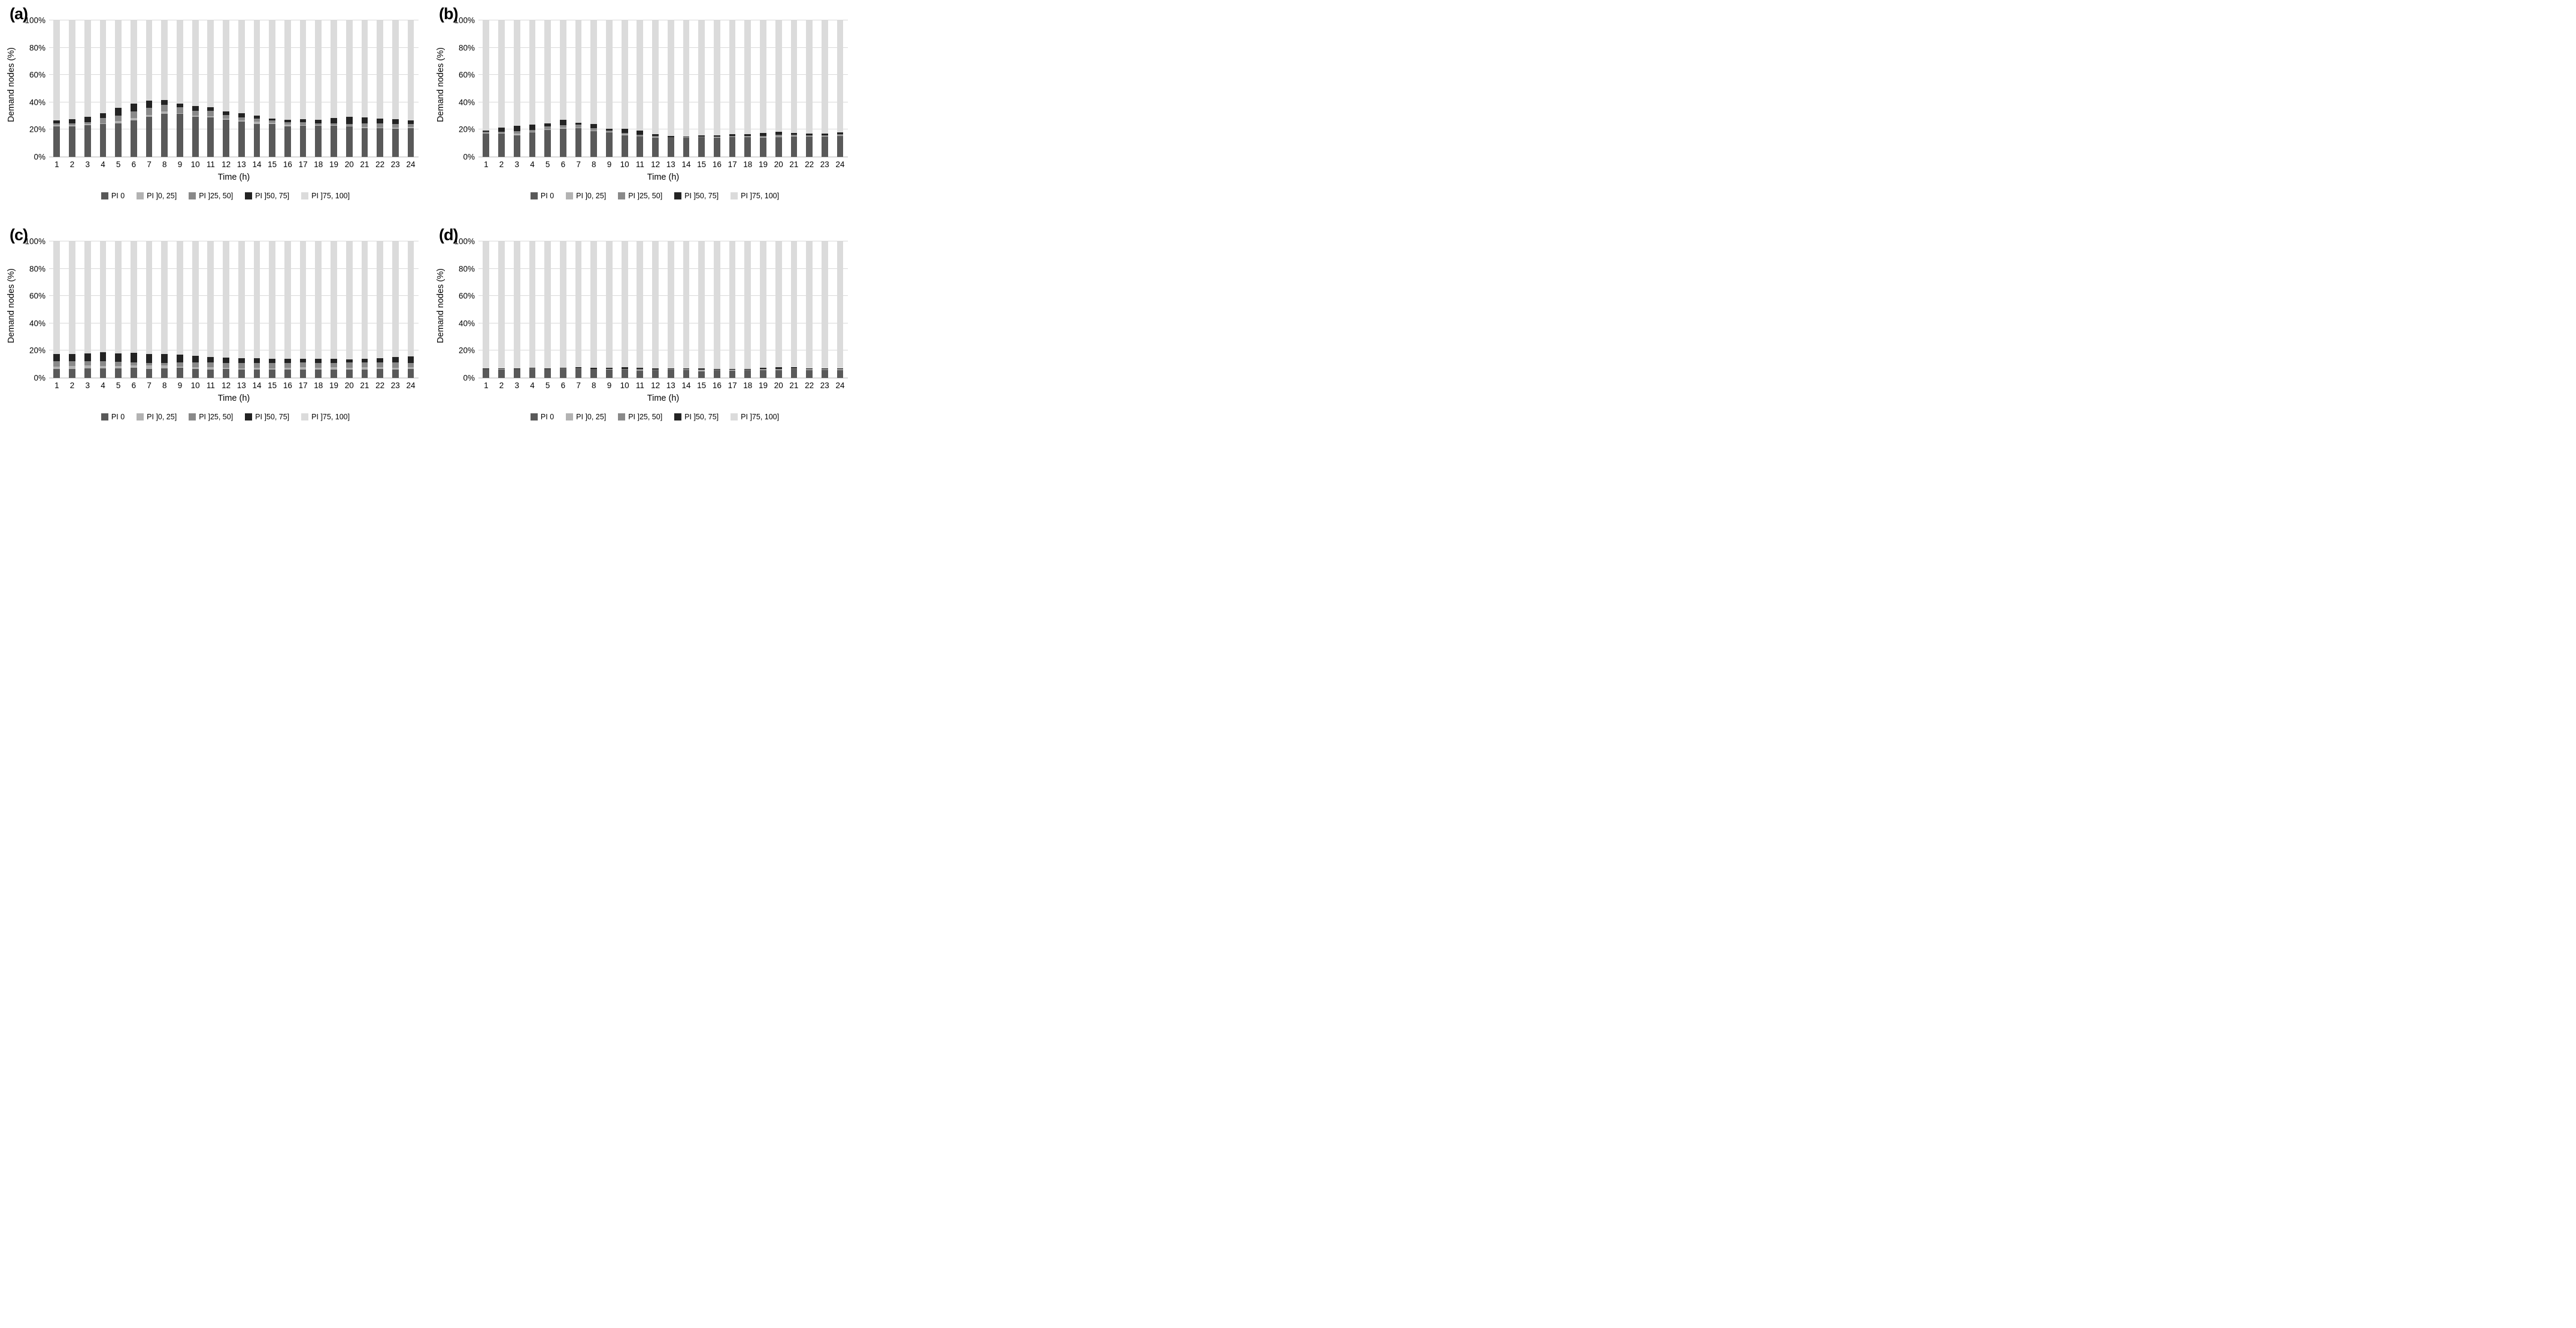 The image size is (2576, 1328). What do you see at coordinates (441, 305) in the screenshot?
I see `y-axis-title: Demand nodes (%)` at bounding box center [441, 305].